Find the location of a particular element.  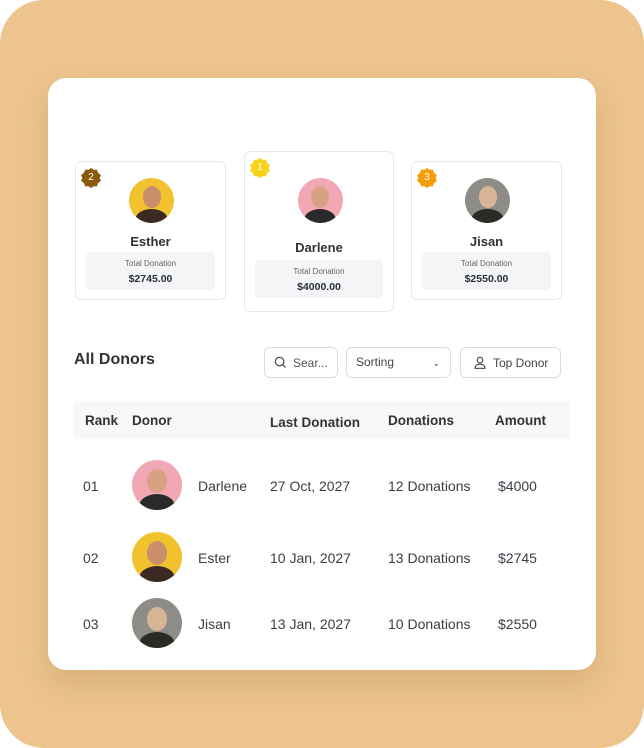

donor-name-cell: Darlene is located at coordinates (223, 486).